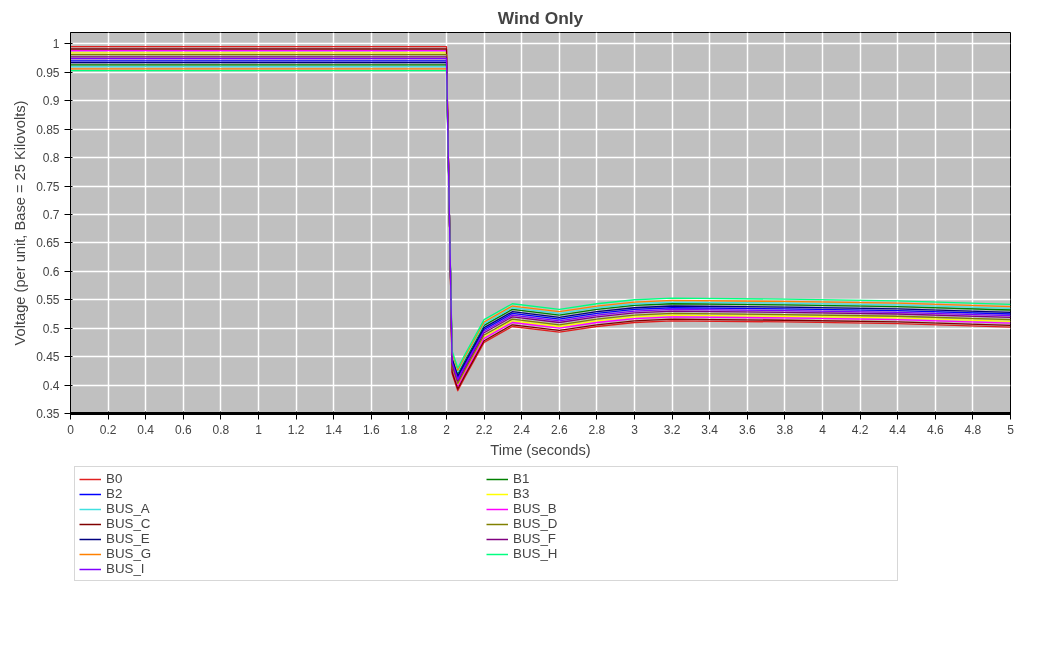  What do you see at coordinates (259, 429) in the screenshot?
I see `x-tick-label: 1` at bounding box center [259, 429].